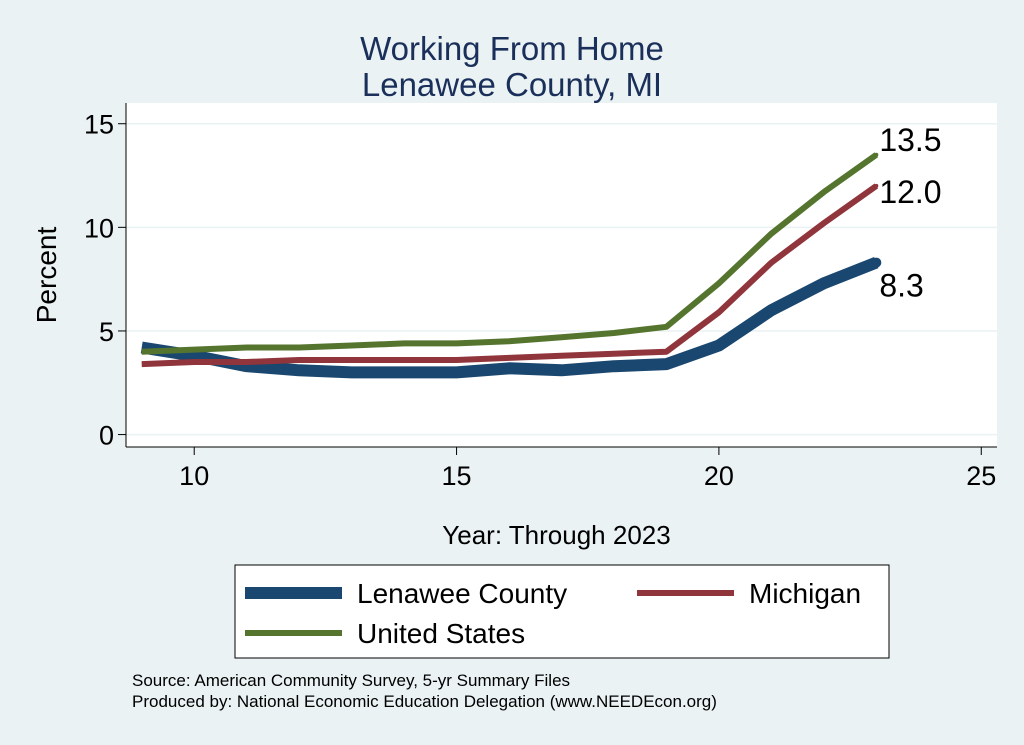  Describe the element at coordinates (910, 192) in the screenshot. I see `end-label-michigan: 12.0` at that location.